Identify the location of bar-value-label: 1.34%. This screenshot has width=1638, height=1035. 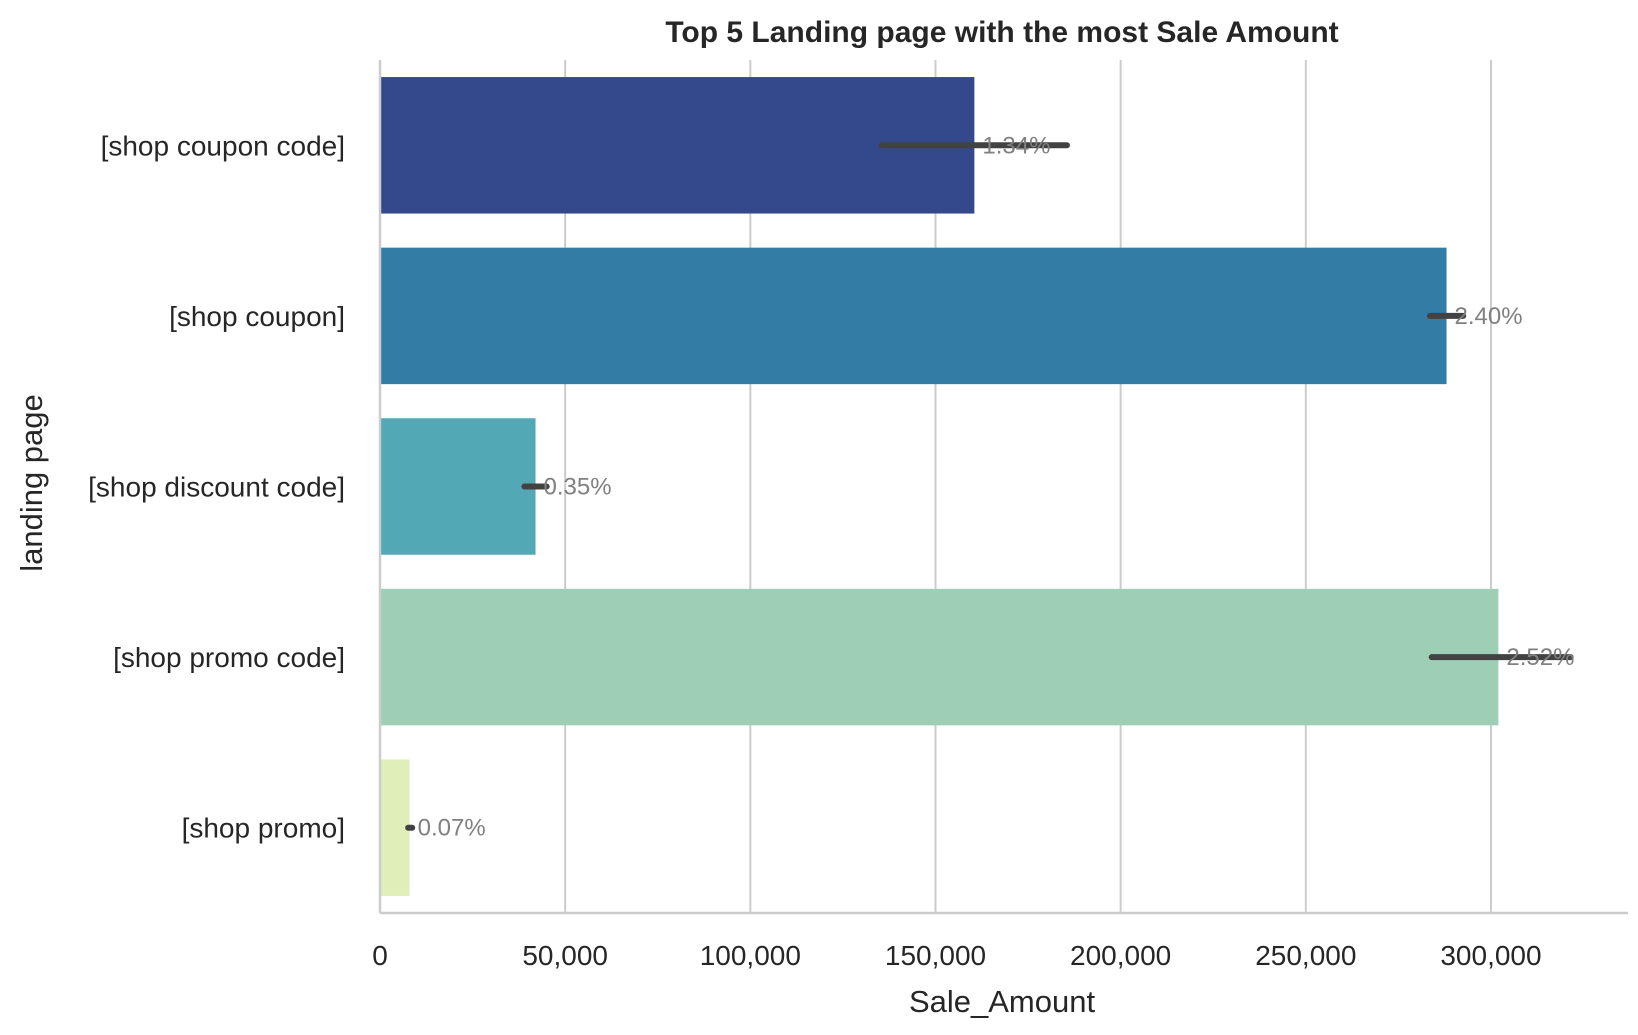
(1016, 145).